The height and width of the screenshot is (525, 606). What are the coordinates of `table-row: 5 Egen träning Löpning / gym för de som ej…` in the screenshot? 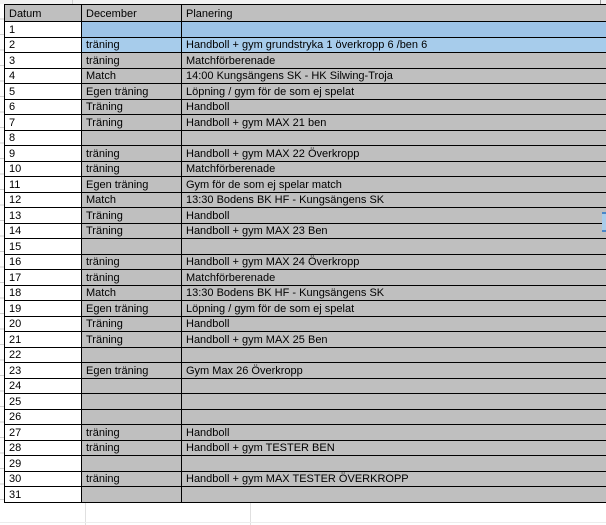 It's located at (305, 91).